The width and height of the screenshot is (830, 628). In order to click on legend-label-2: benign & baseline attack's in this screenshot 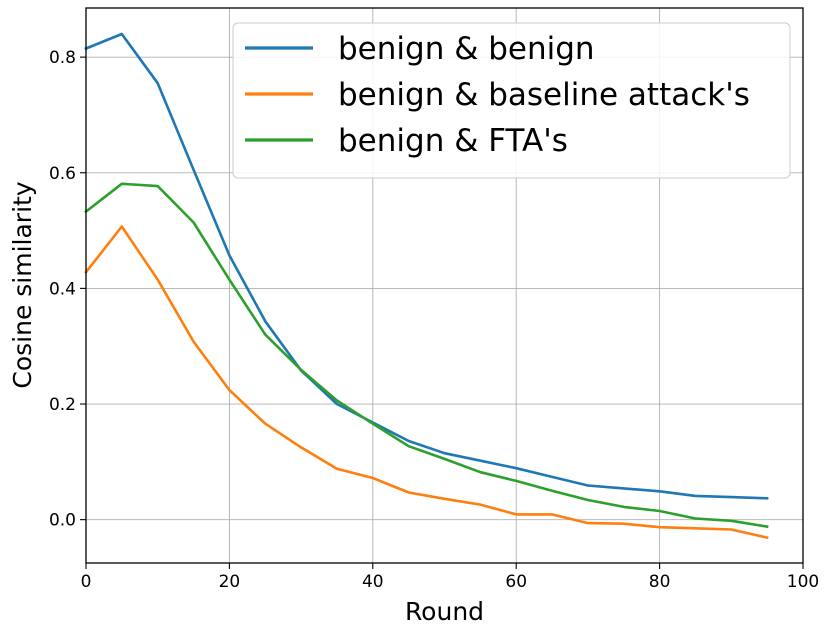, I will do `click(544, 95)`.